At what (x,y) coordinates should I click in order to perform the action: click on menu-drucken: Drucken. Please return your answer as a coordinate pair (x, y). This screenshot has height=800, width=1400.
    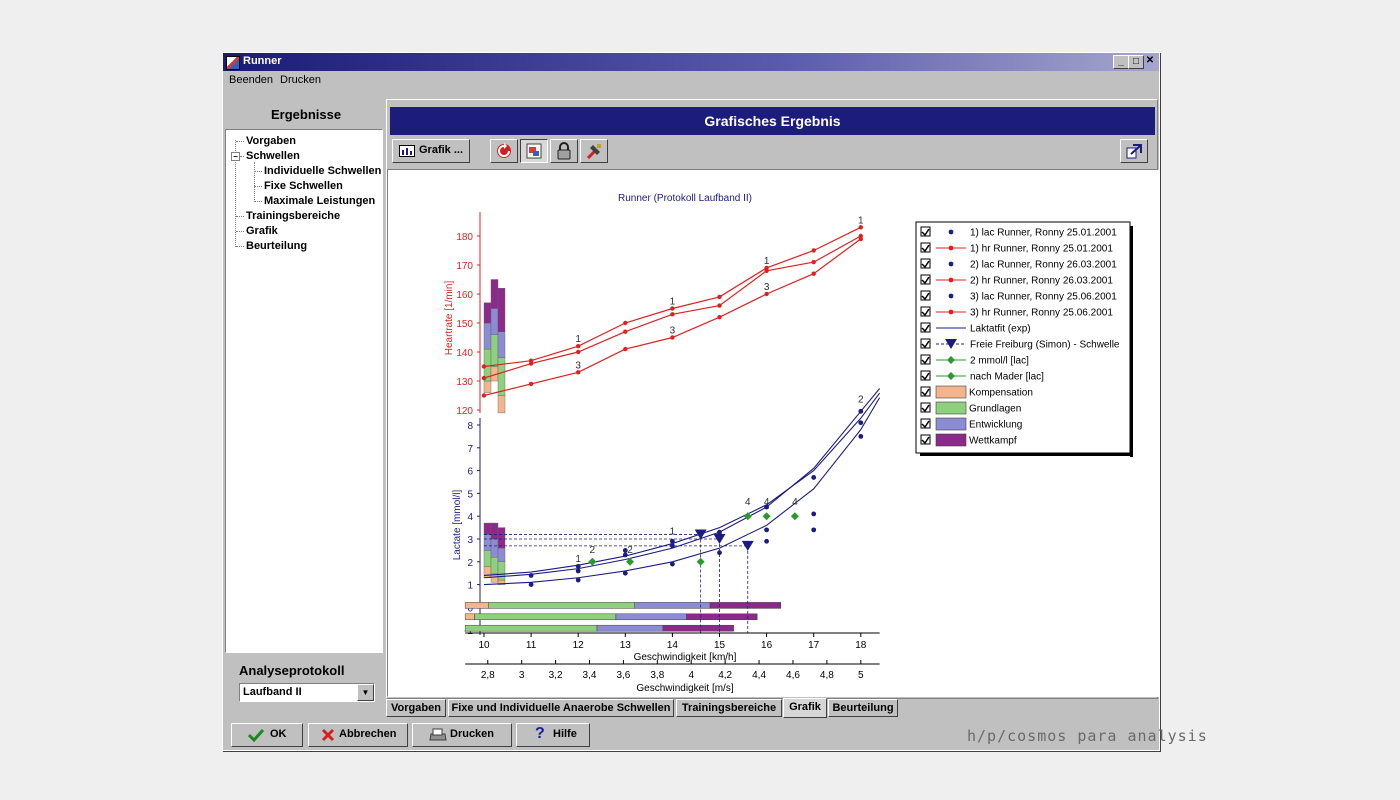
    Looking at the image, I should click on (300, 80).